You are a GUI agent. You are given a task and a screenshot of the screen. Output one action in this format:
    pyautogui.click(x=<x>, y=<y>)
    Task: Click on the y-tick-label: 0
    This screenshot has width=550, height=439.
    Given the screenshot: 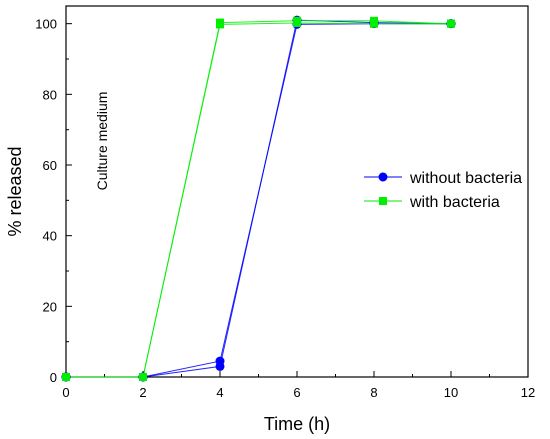 What is the action you would take?
    pyautogui.click(x=53, y=377)
    